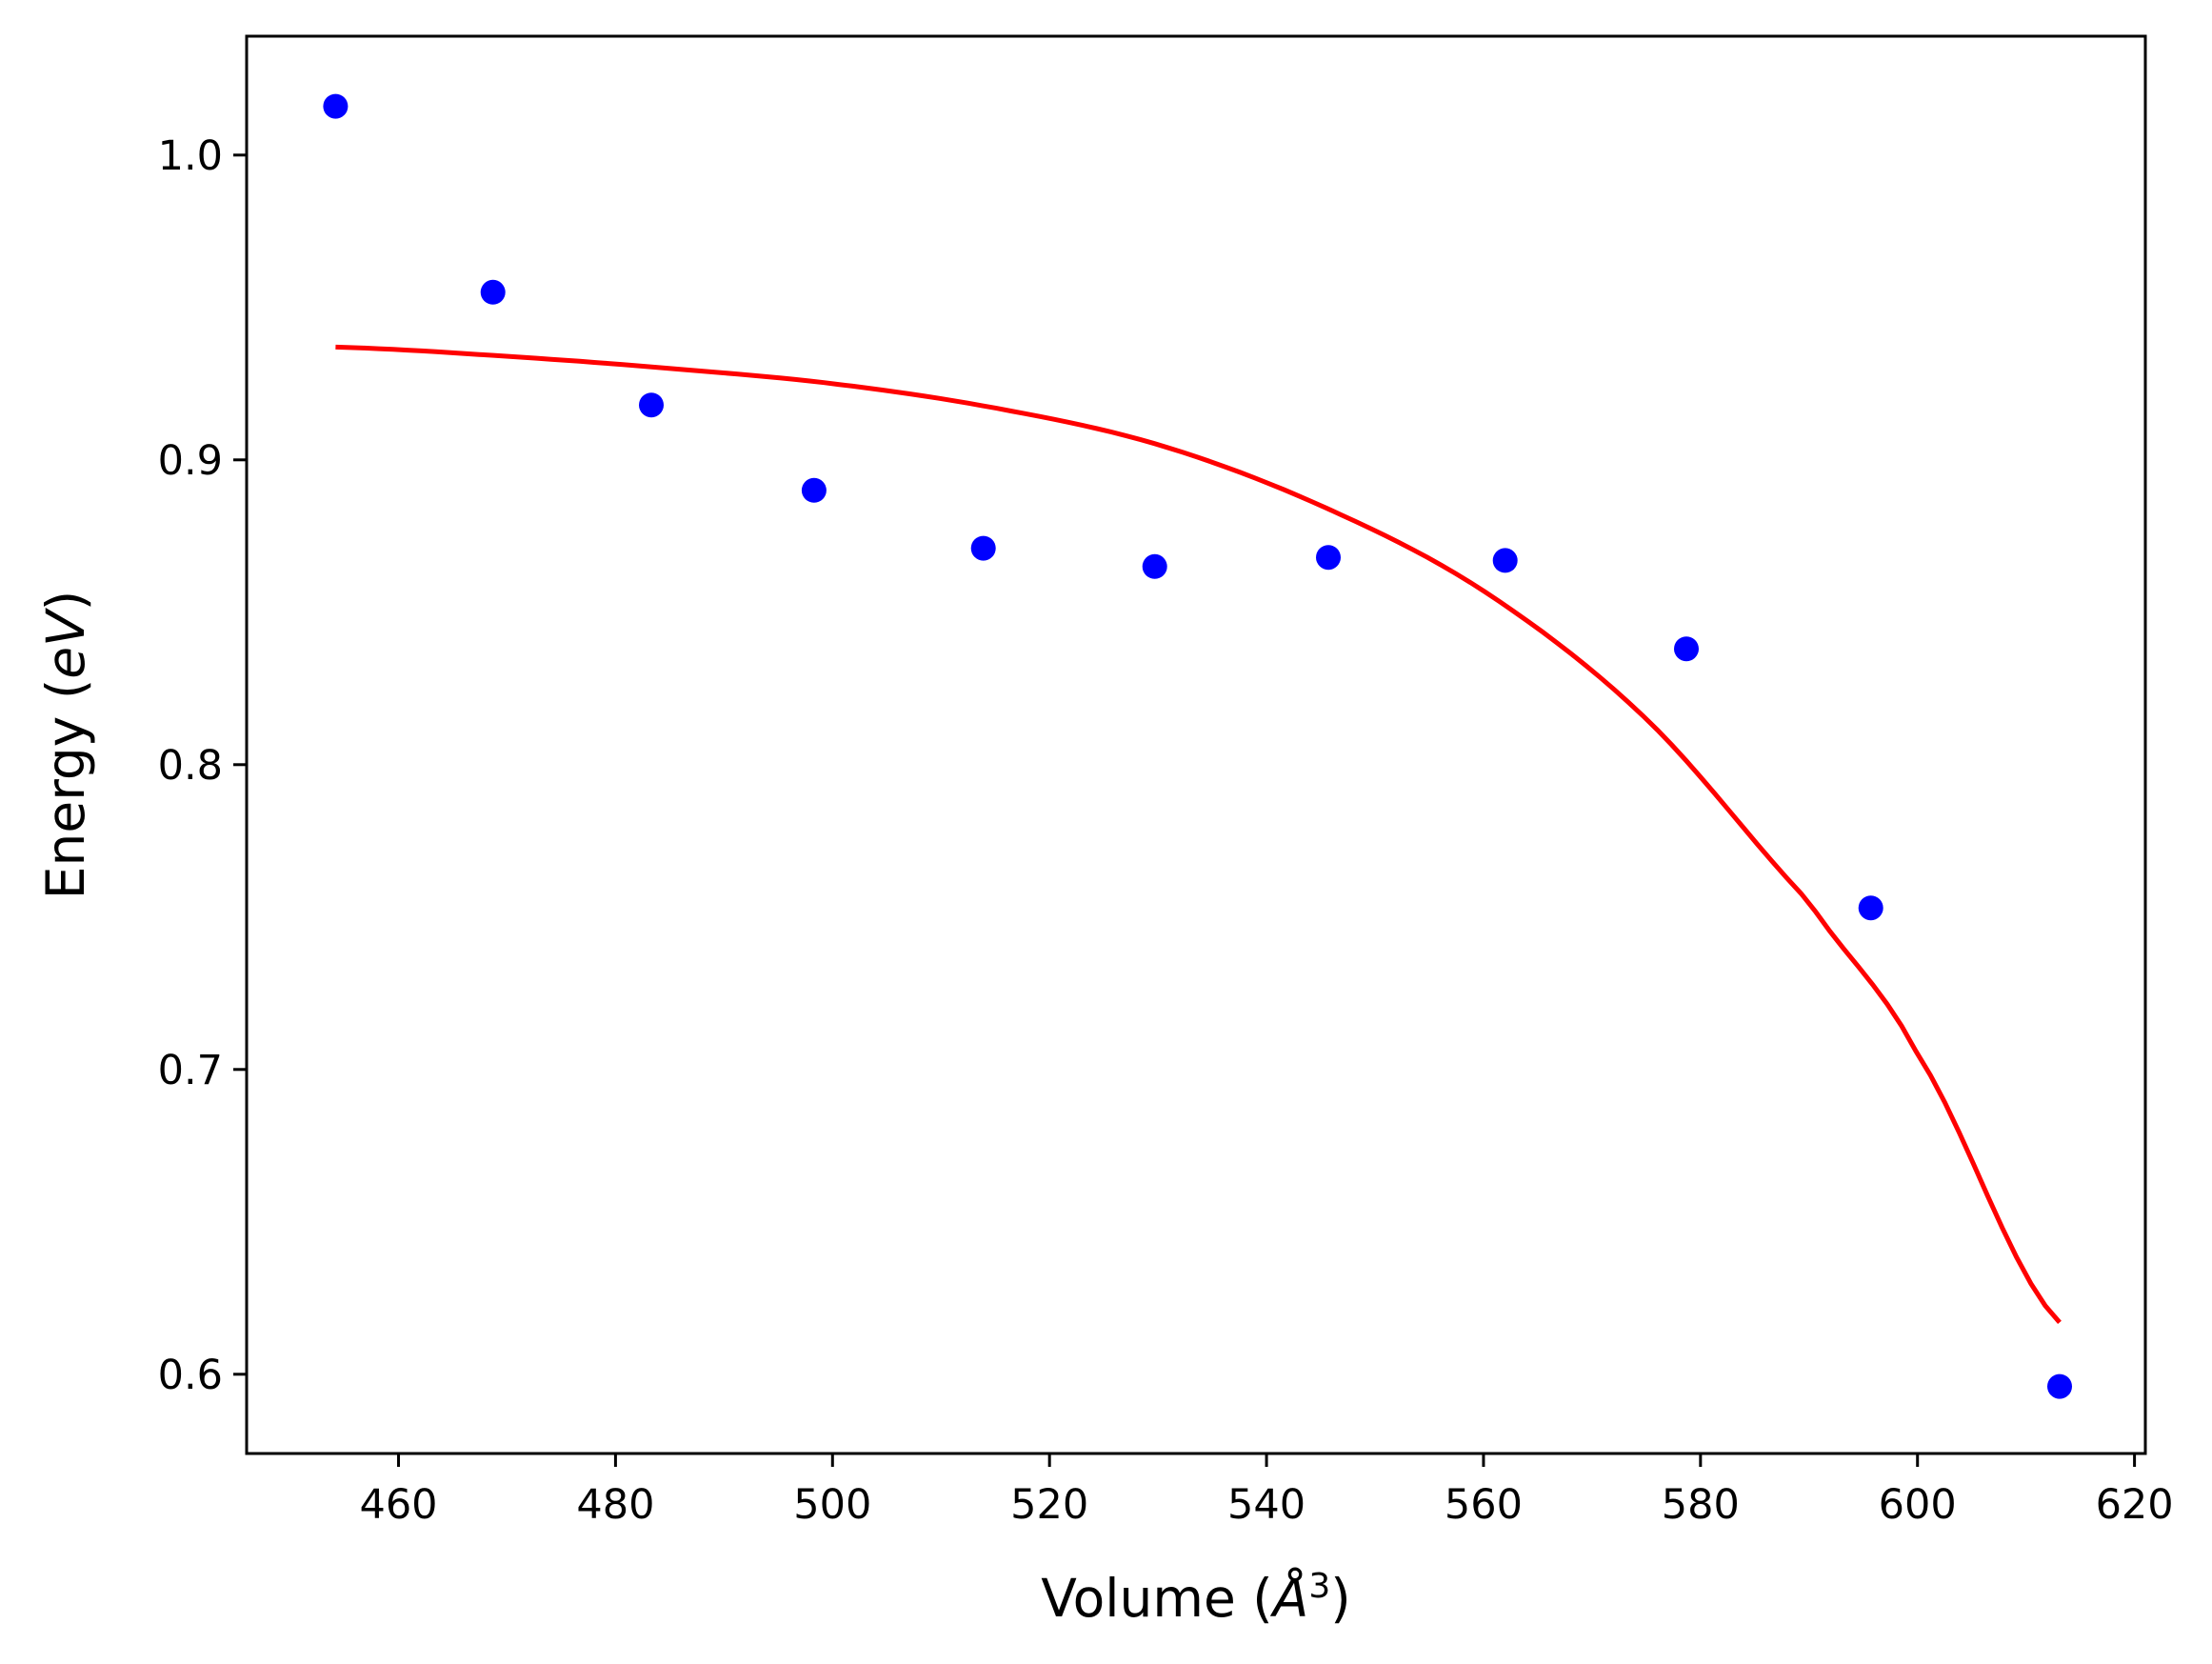 The image size is (2212, 1664). Describe the element at coordinates (190, 461) in the screenshot. I see `y-tick-label: 0.9` at that location.